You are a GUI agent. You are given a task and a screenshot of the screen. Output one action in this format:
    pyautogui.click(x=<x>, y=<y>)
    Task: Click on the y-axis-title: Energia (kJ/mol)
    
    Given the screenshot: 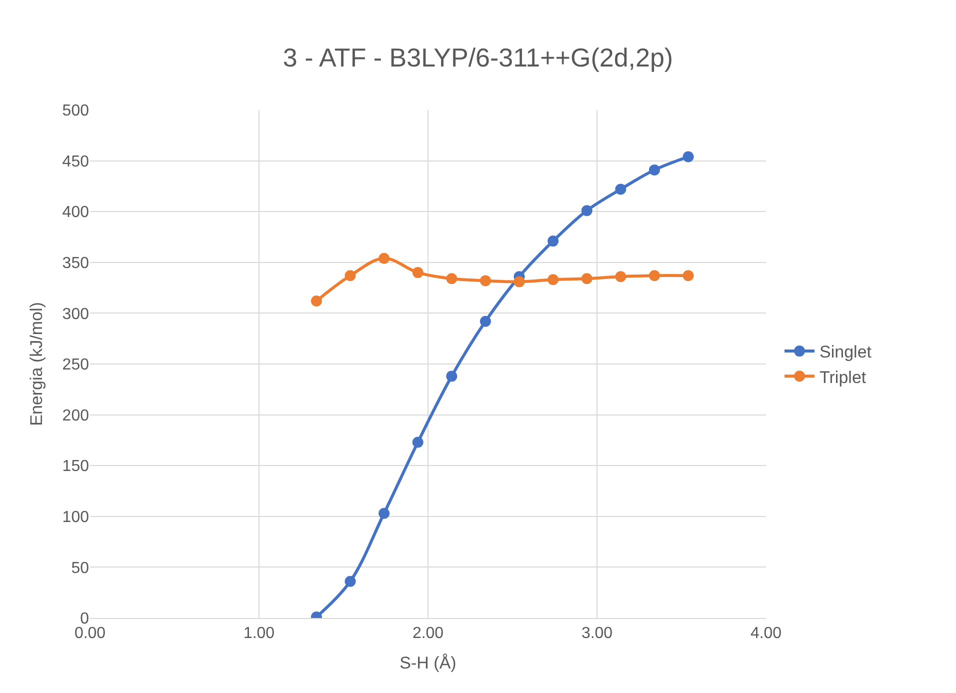 What is the action you would take?
    pyautogui.click(x=36, y=364)
    